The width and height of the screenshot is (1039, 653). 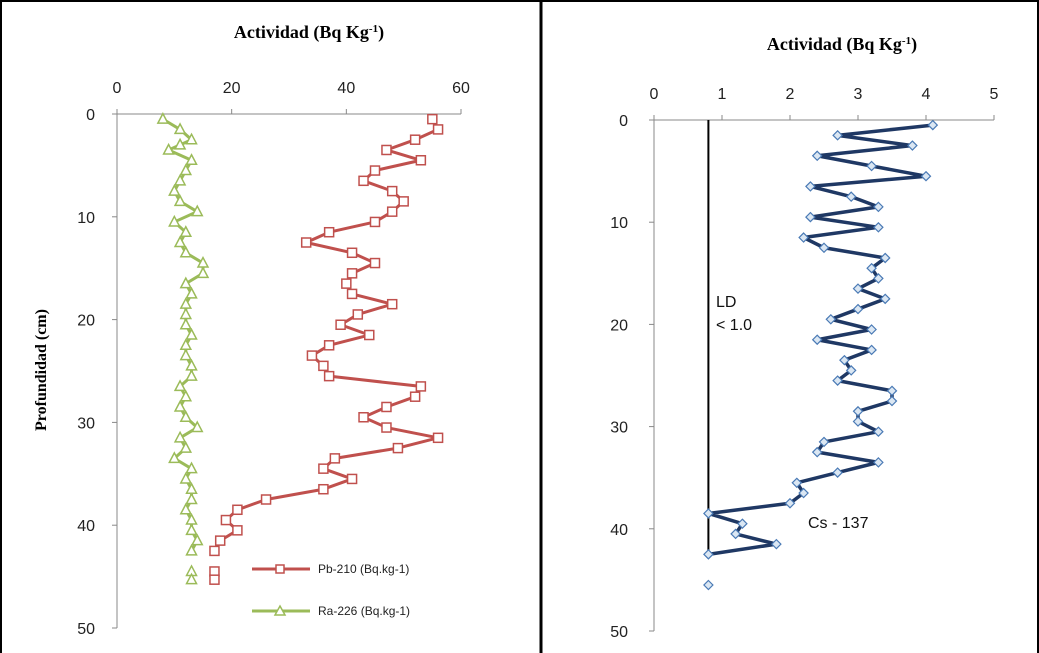 What do you see at coordinates (906, 41) in the screenshot?
I see `right-title-superscript: -1` at bounding box center [906, 41].